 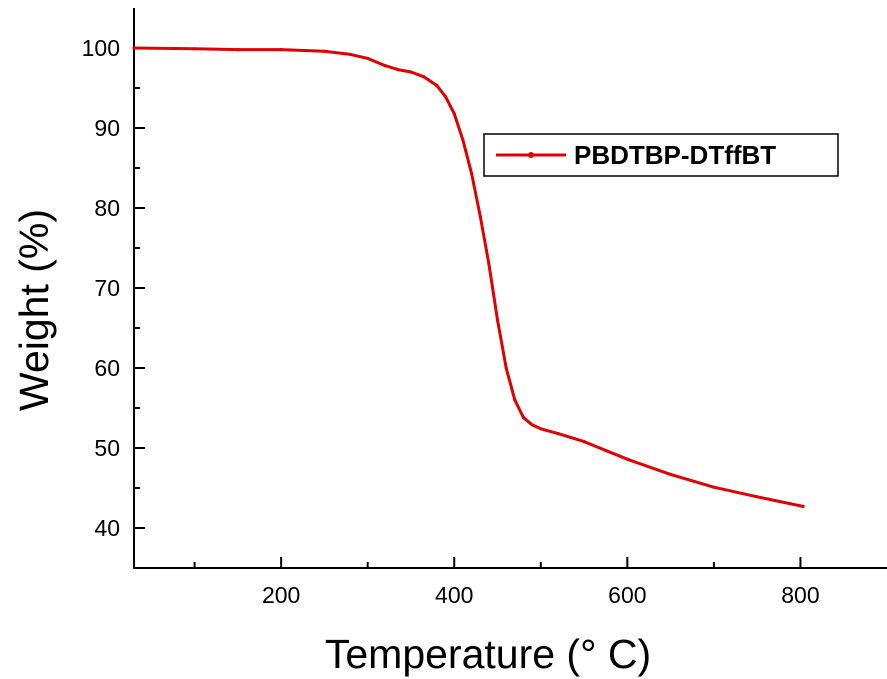 I want to click on y-tick-label: 90, so click(x=107, y=128).